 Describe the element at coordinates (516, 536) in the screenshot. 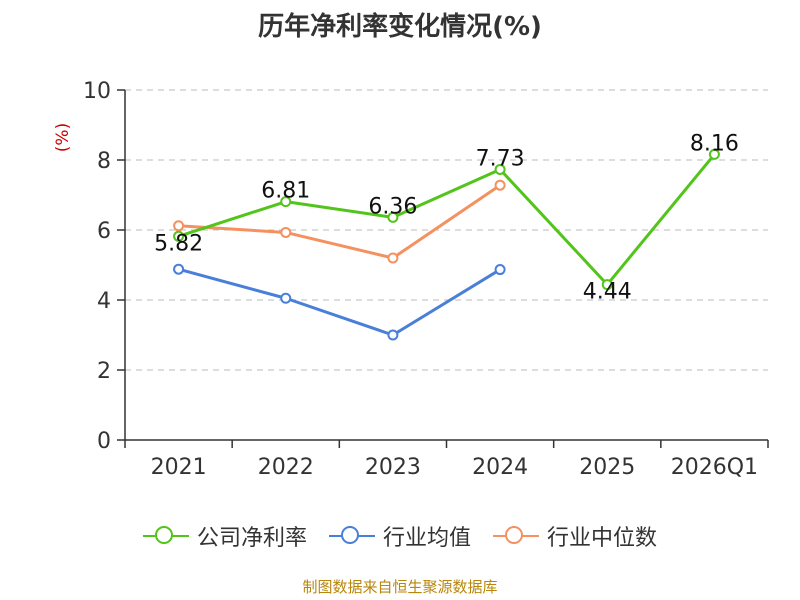

I see `legend-swatch-industry-median` at that location.